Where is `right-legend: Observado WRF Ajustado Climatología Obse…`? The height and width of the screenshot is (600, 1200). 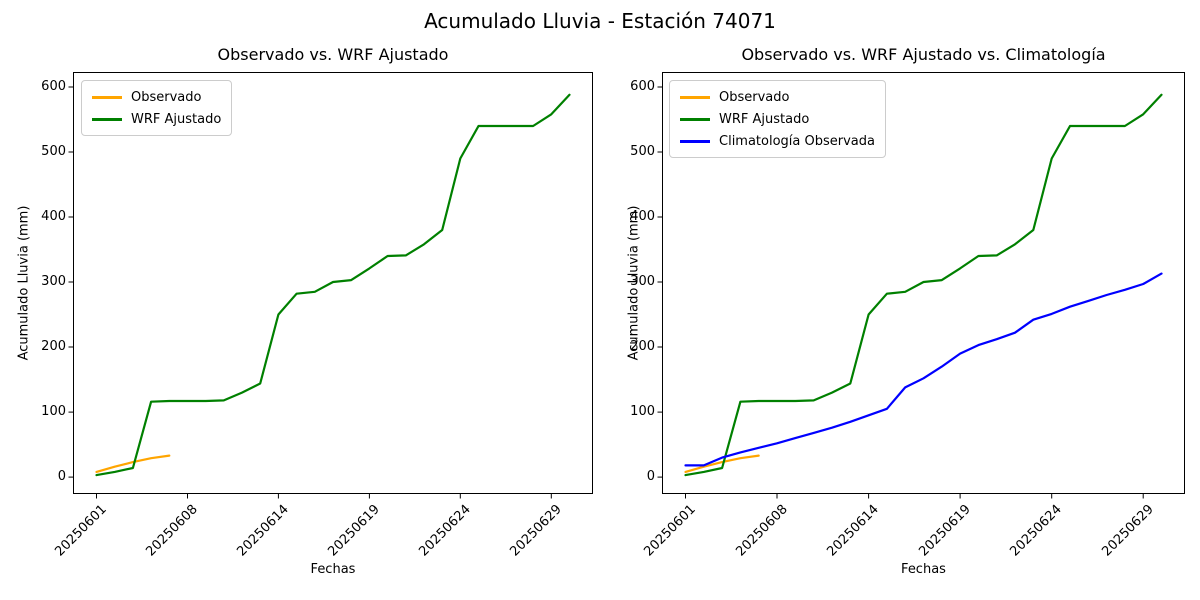
right-legend: Observado WRF Ajustado Climatología Obse… is located at coordinates (777, 119).